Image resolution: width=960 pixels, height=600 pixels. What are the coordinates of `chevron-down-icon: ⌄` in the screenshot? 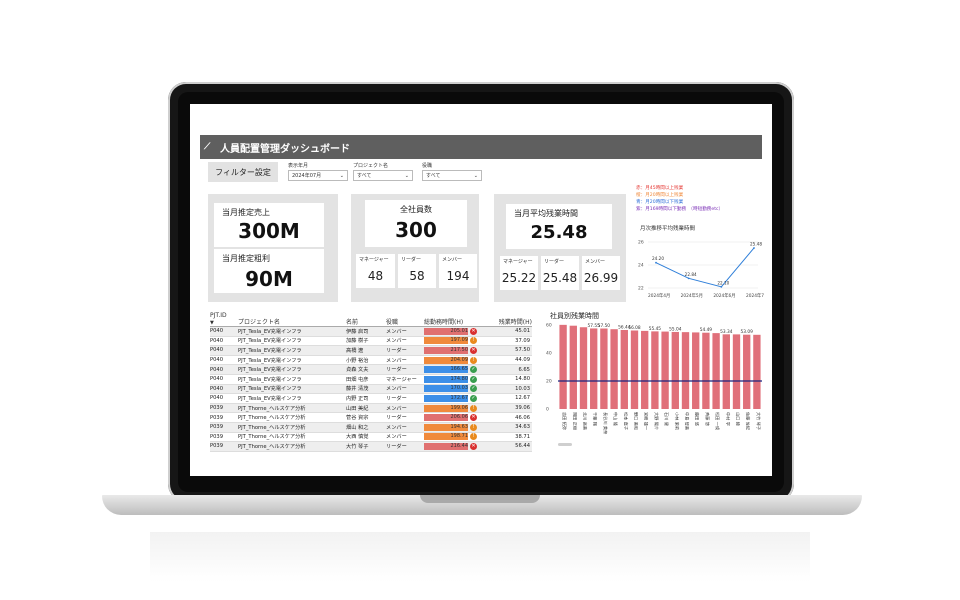 It's located at (475, 175).